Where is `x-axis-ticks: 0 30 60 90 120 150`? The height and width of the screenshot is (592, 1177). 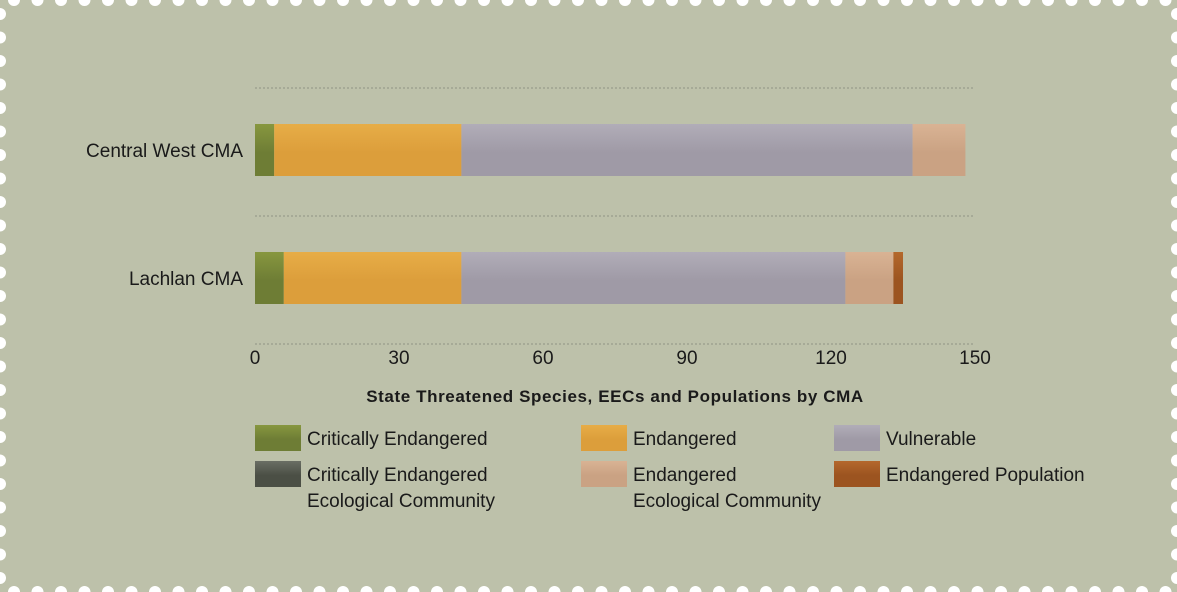
x-axis-ticks: 0 30 60 90 120 150 is located at coordinates (620, 358).